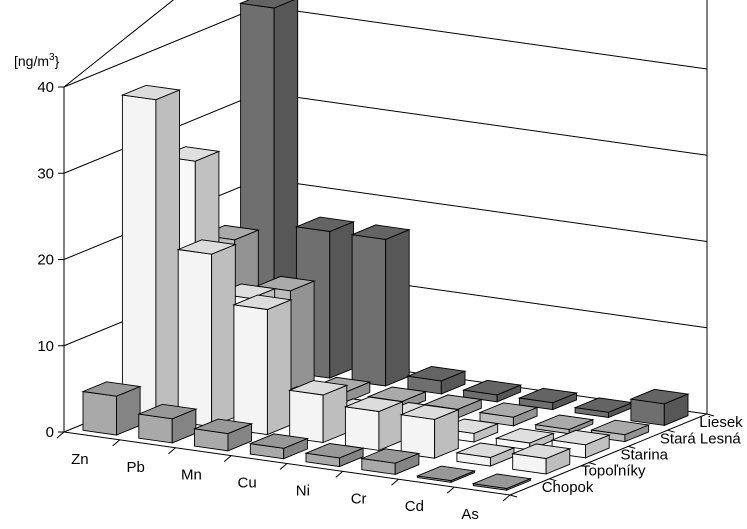 This screenshot has width=747, height=529. I want to click on series-label: Liesek, so click(721, 422).